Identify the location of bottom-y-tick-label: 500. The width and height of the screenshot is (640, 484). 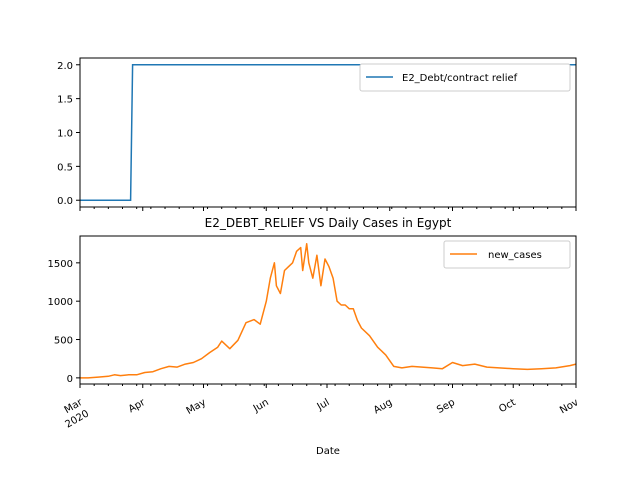
(63, 341).